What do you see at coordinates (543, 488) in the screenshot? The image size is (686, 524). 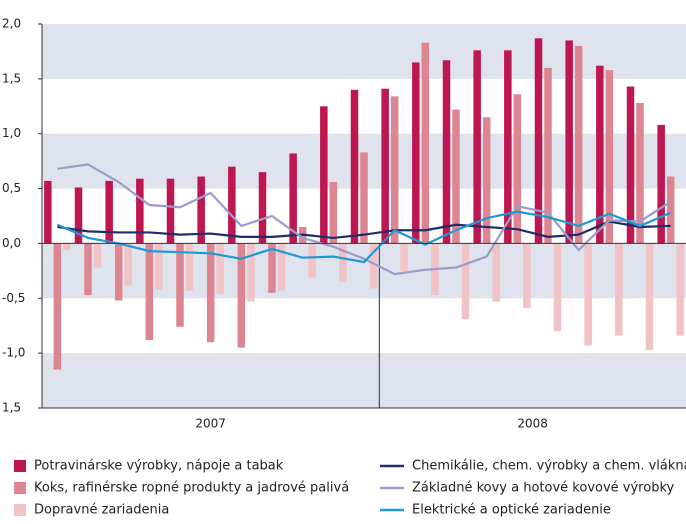 I see `legend-label: Základné kovy a hotové kovové výrobky` at bounding box center [543, 488].